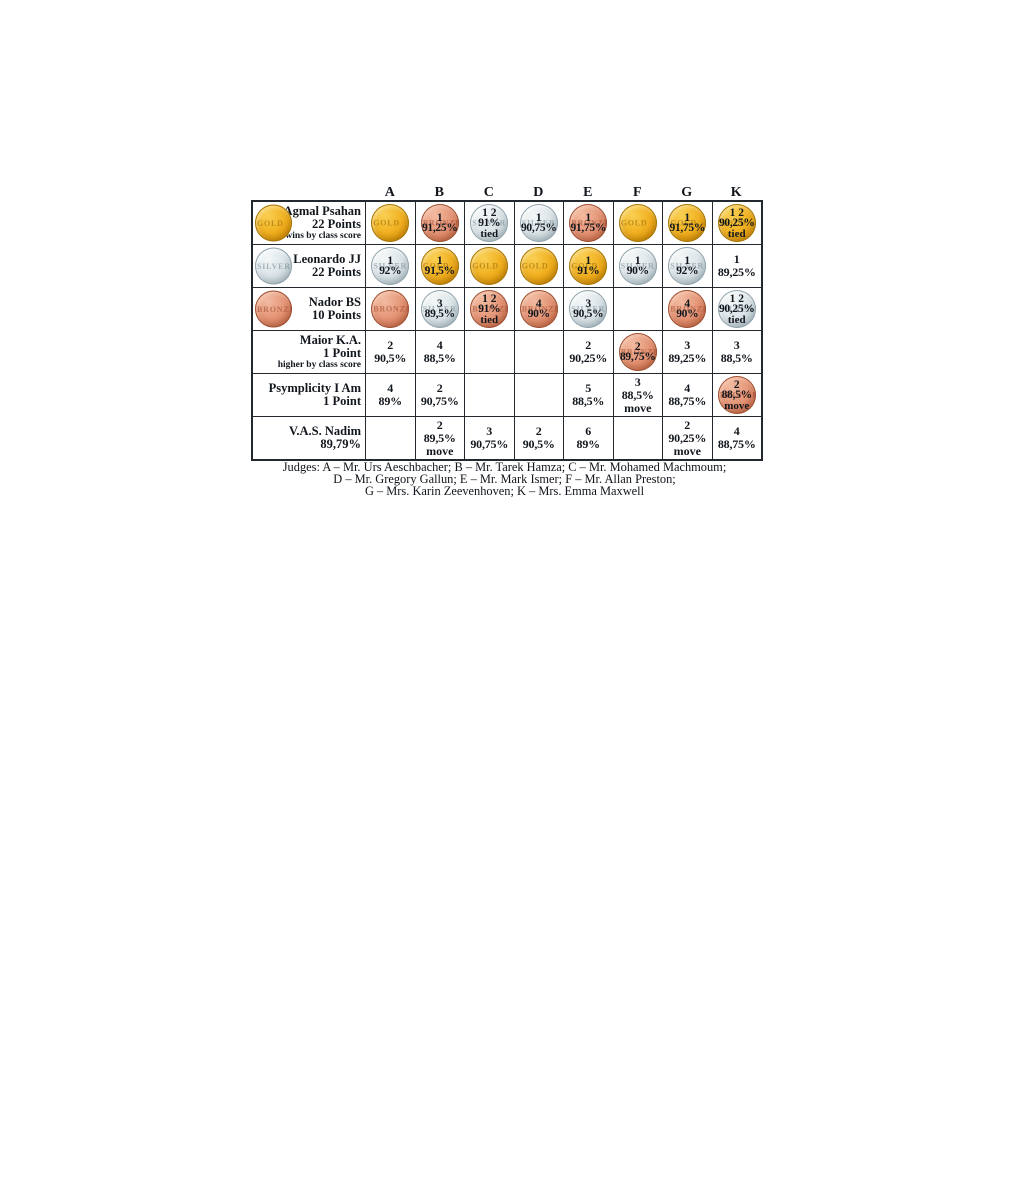  I want to click on flag-note: move, so click(638, 407).